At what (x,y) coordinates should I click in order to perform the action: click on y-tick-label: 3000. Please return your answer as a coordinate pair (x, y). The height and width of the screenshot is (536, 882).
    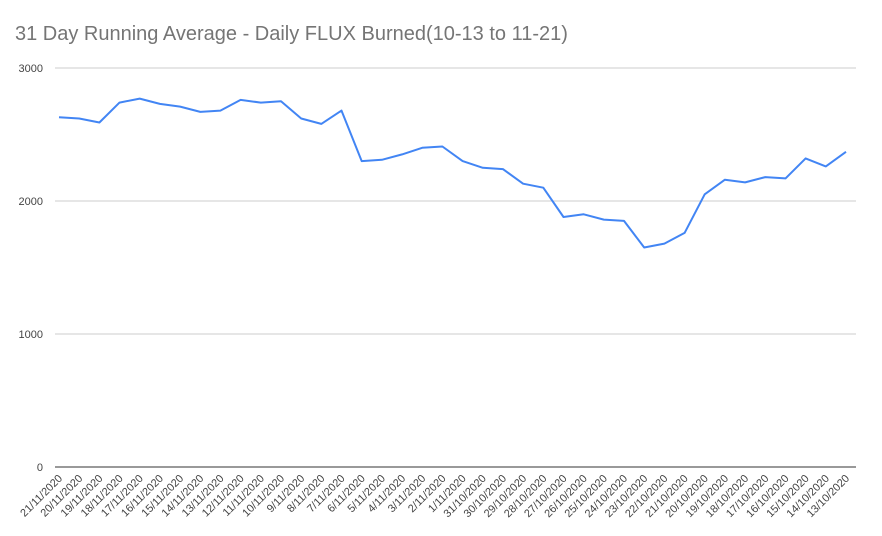
    Looking at the image, I should click on (31, 69).